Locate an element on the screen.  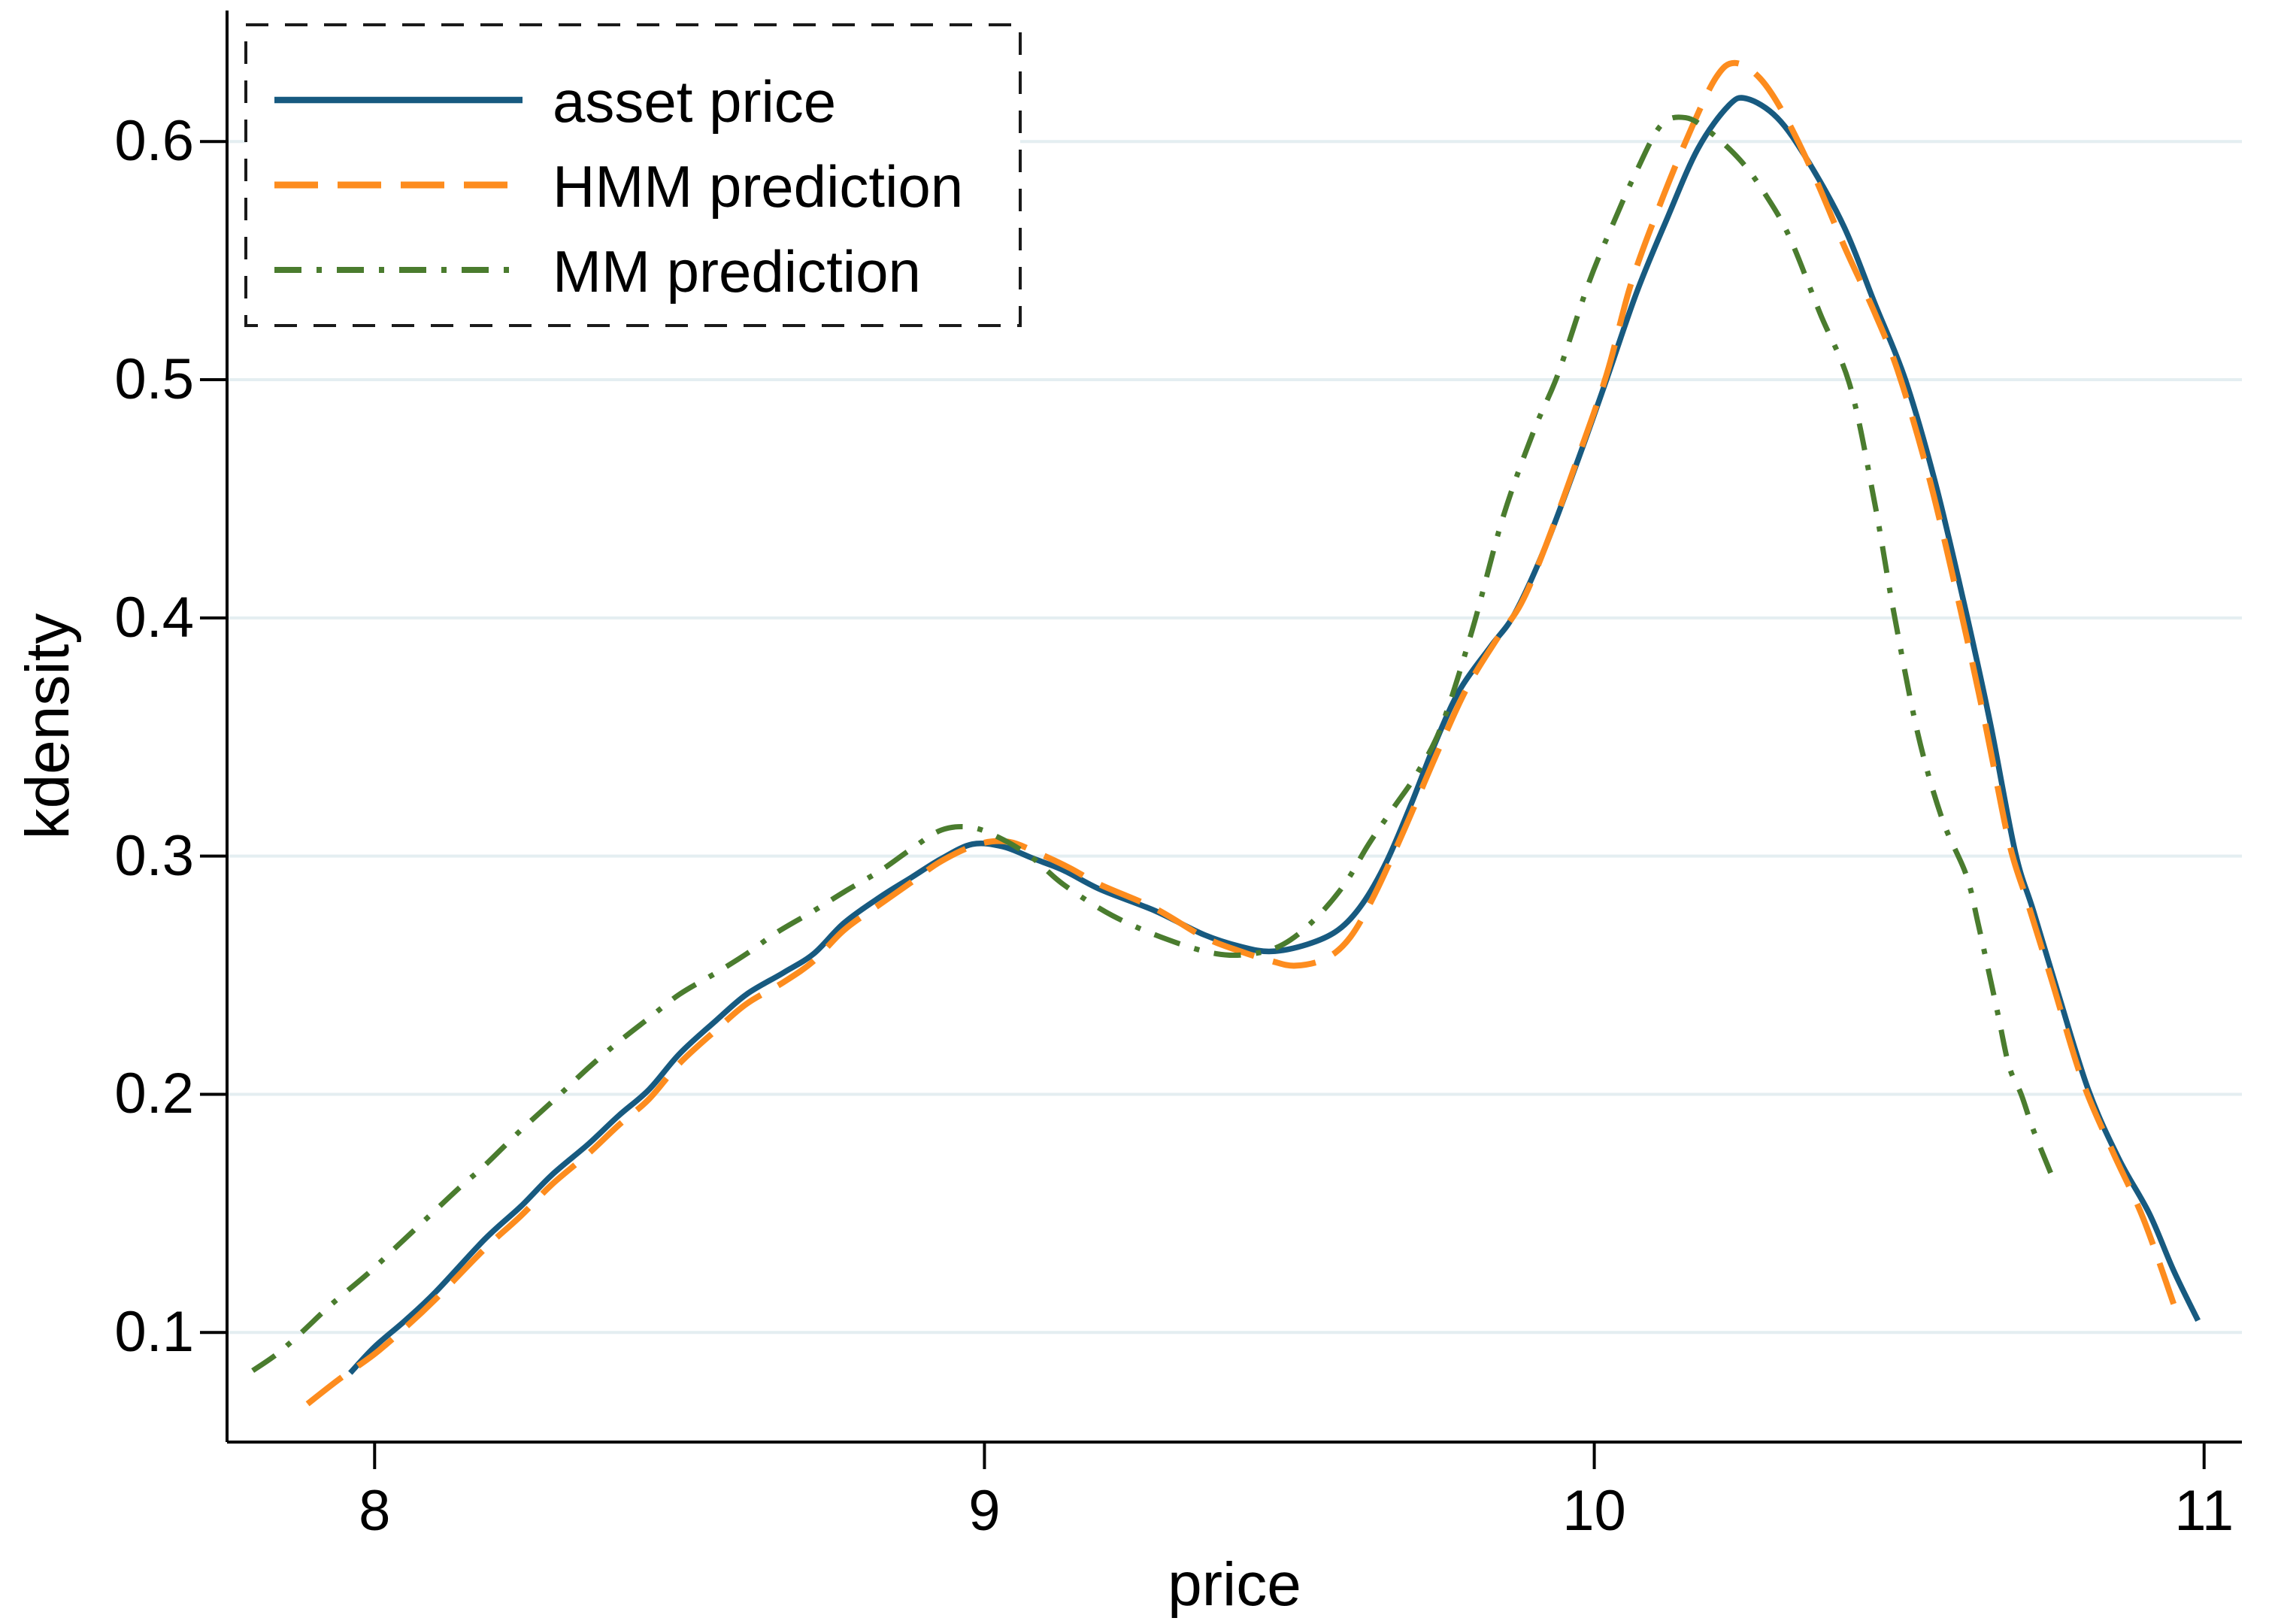
y-tick-label-0.4: 0.4 is located at coordinates (154, 617).